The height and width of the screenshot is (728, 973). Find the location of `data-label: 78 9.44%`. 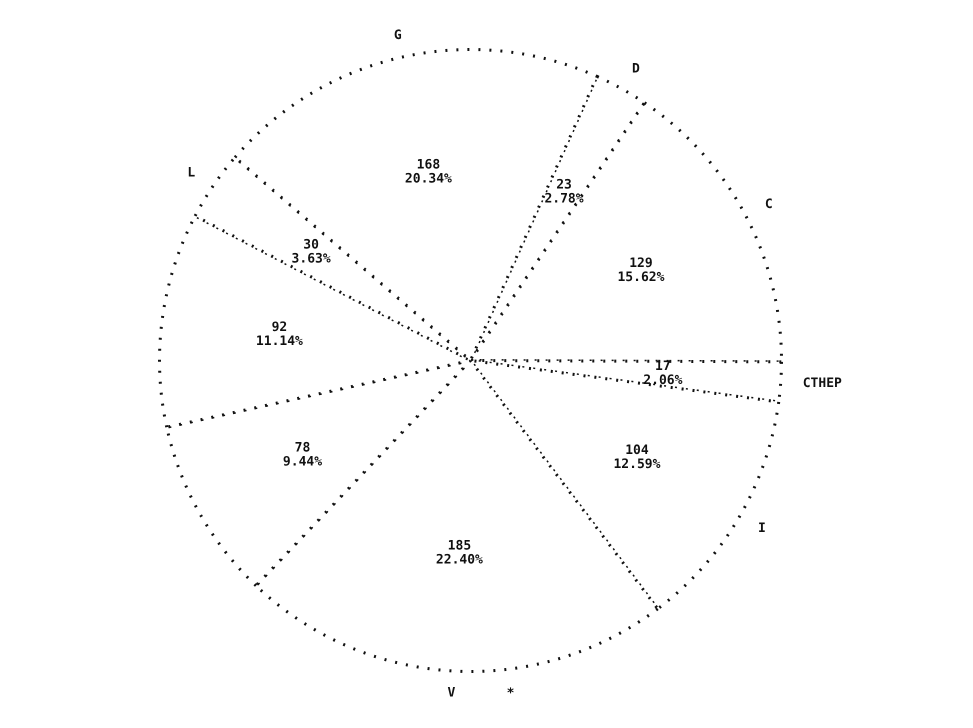

data-label: 78 9.44% is located at coordinates (302, 455).